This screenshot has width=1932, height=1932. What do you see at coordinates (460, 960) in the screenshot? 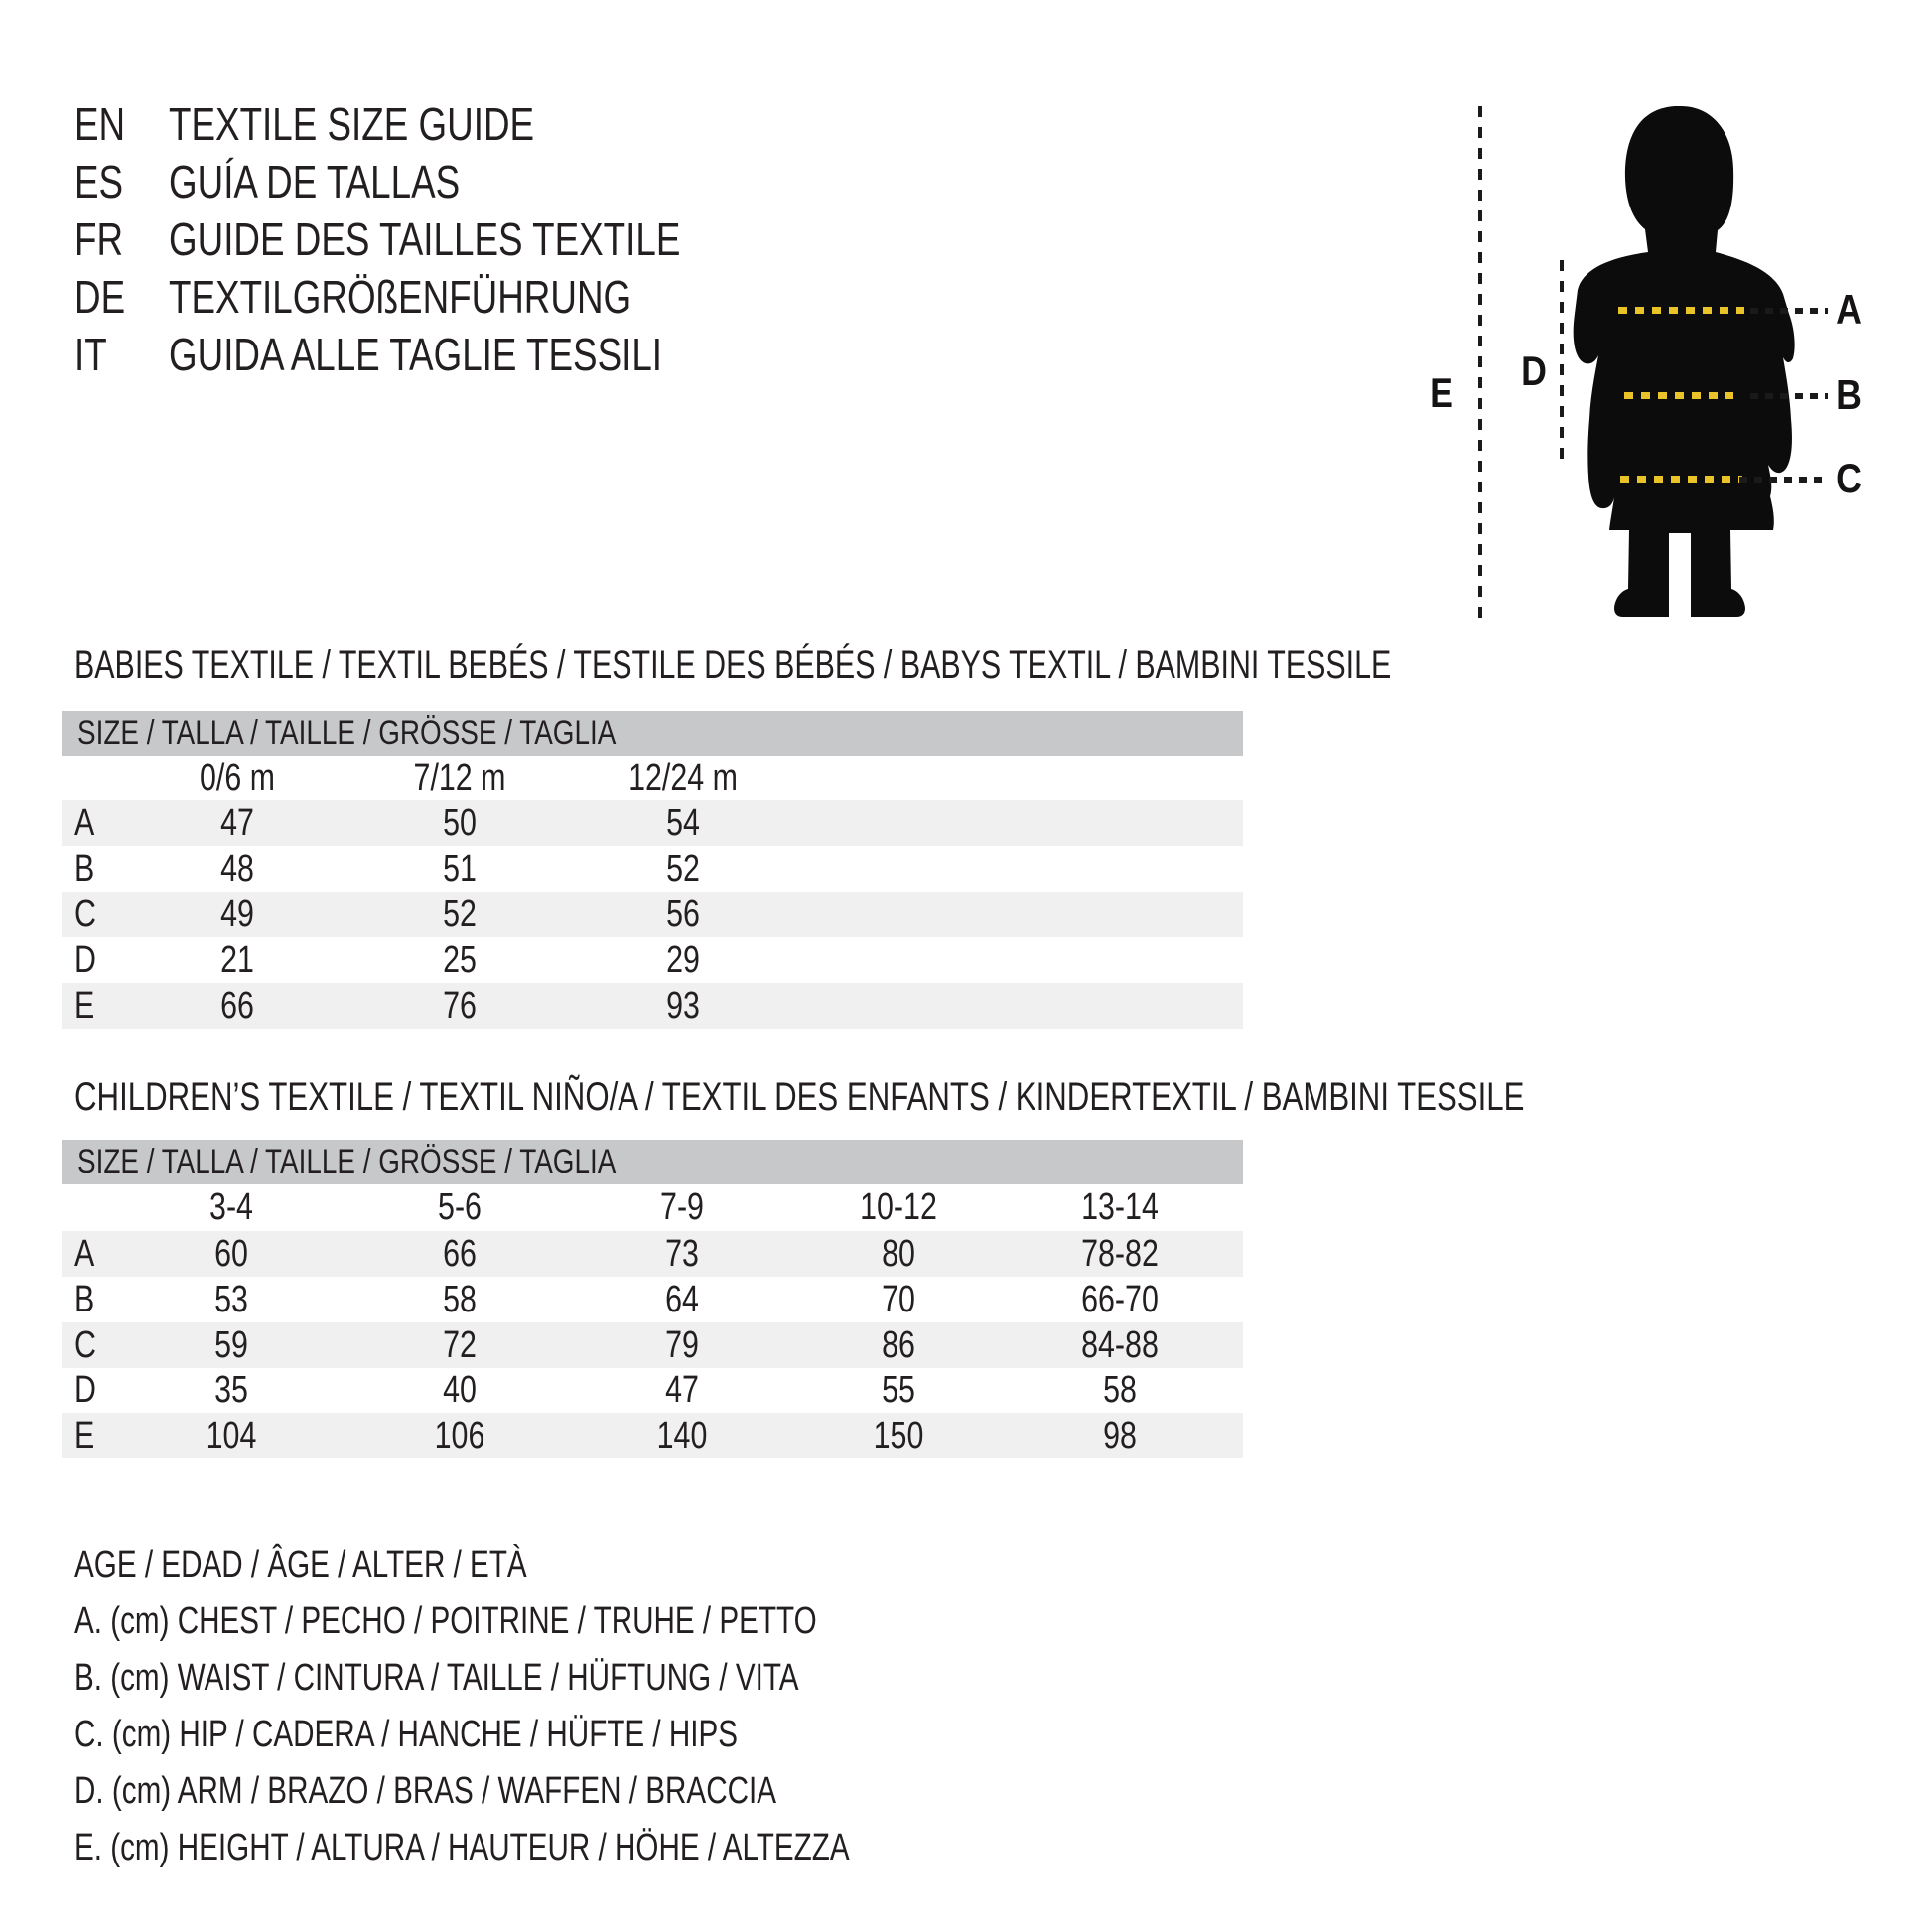
I see `table-value: 25` at bounding box center [460, 960].